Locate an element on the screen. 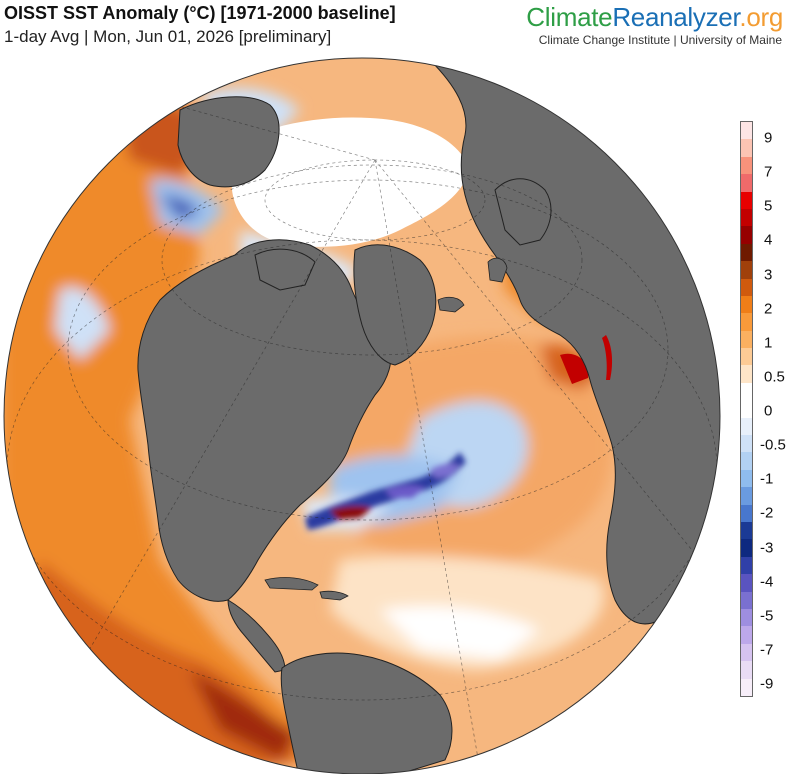  color-scale-label: -1 is located at coordinates (767, 479).